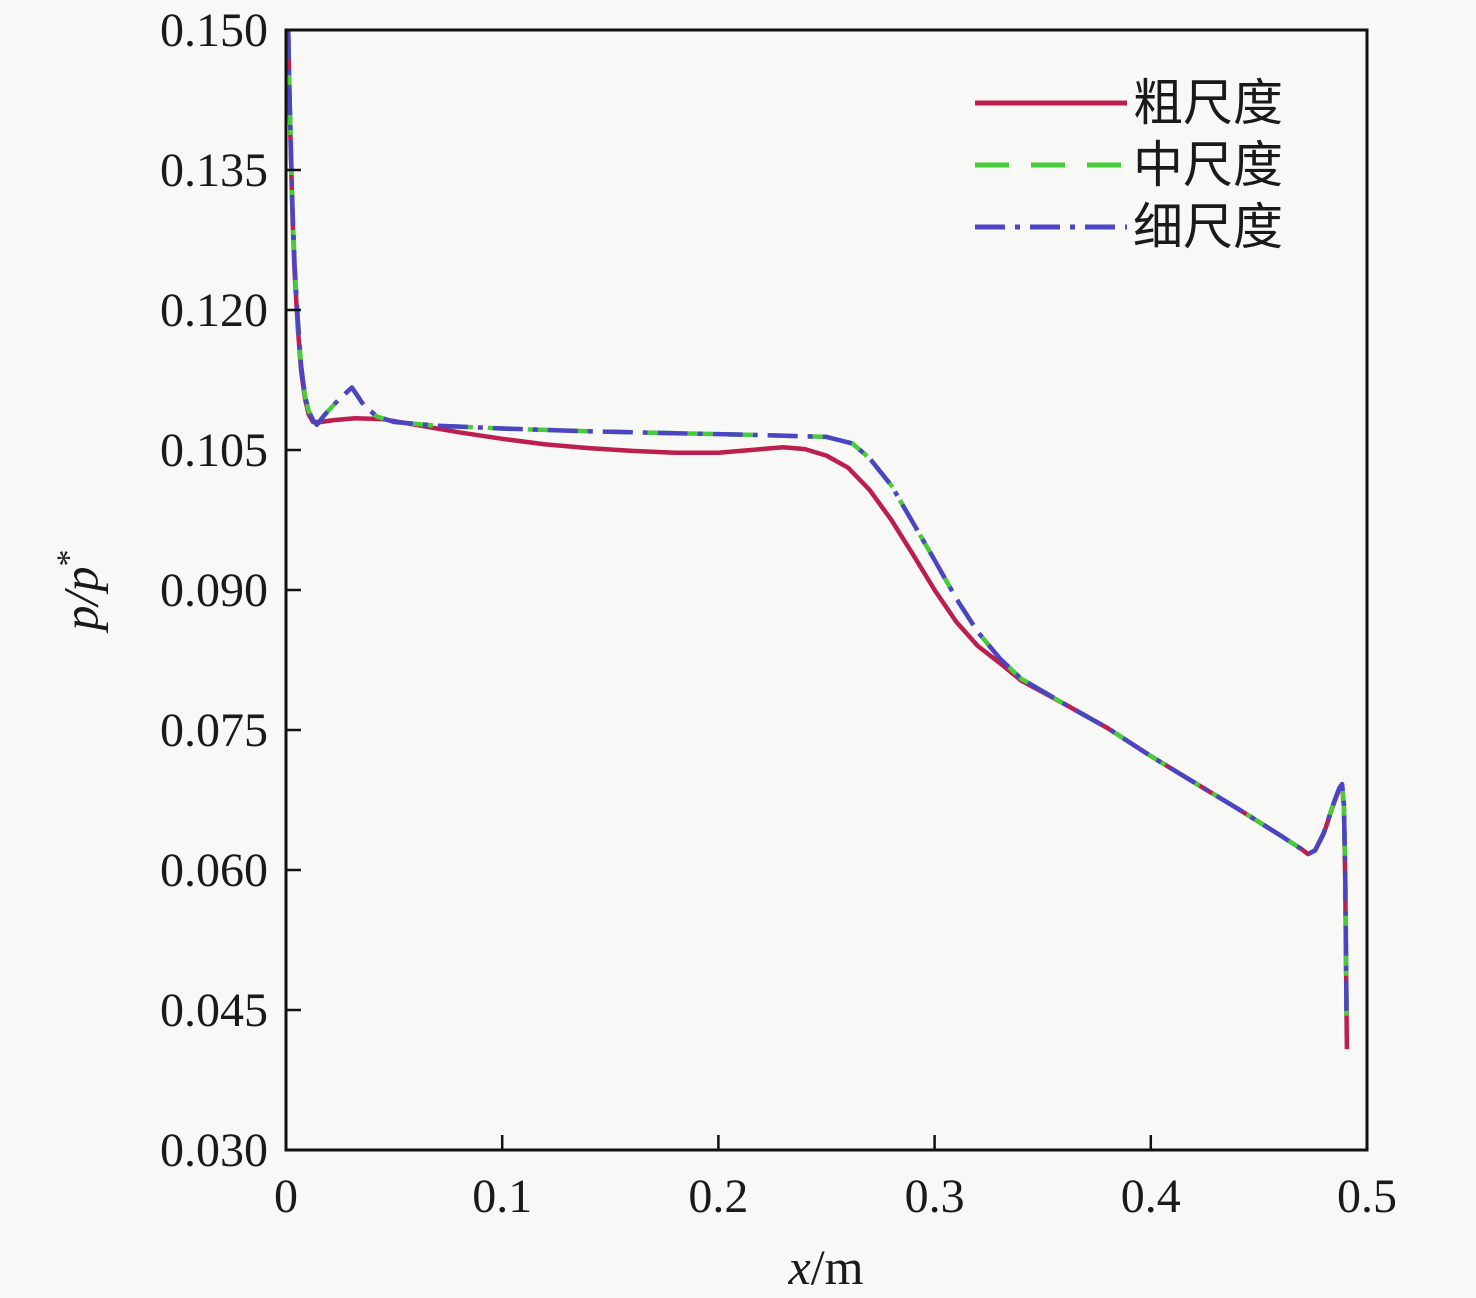 The height and width of the screenshot is (1298, 1476). I want to click on y-tick-label: 0.135, so click(214, 170).